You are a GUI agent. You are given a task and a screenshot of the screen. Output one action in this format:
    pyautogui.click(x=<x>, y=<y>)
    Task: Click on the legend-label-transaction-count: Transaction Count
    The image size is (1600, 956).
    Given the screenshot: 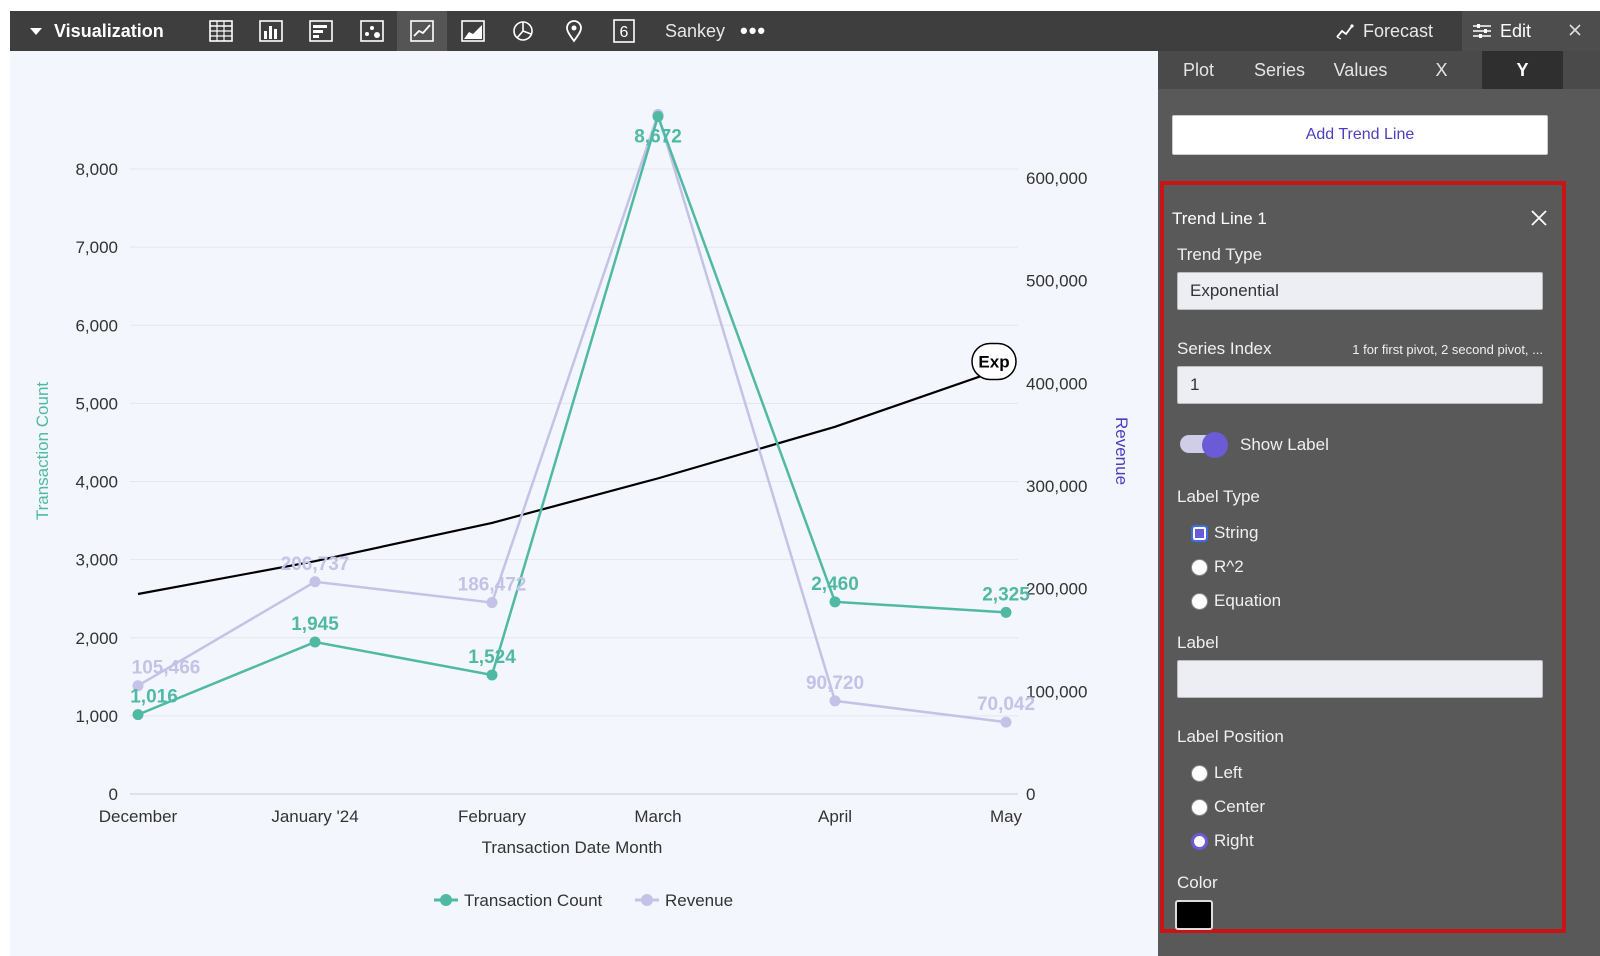 What is the action you would take?
    pyautogui.click(x=533, y=900)
    